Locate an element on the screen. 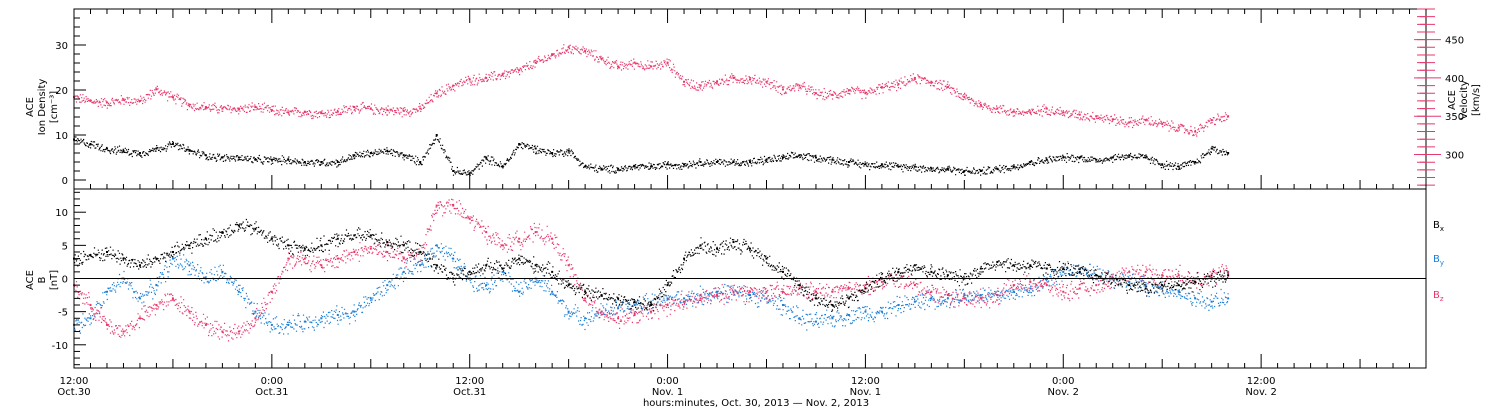 This screenshot has height=414, width=1500. velocity-axis-title-line-3: [km/s] is located at coordinates (1476, 100).